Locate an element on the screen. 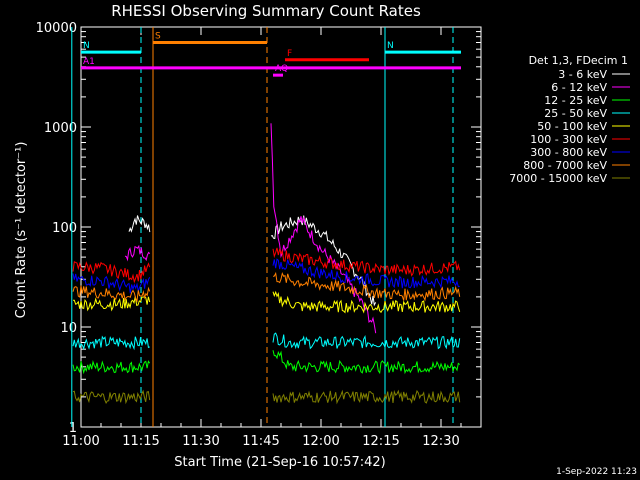  y-tick-label: 1000 is located at coordinates (60, 128).